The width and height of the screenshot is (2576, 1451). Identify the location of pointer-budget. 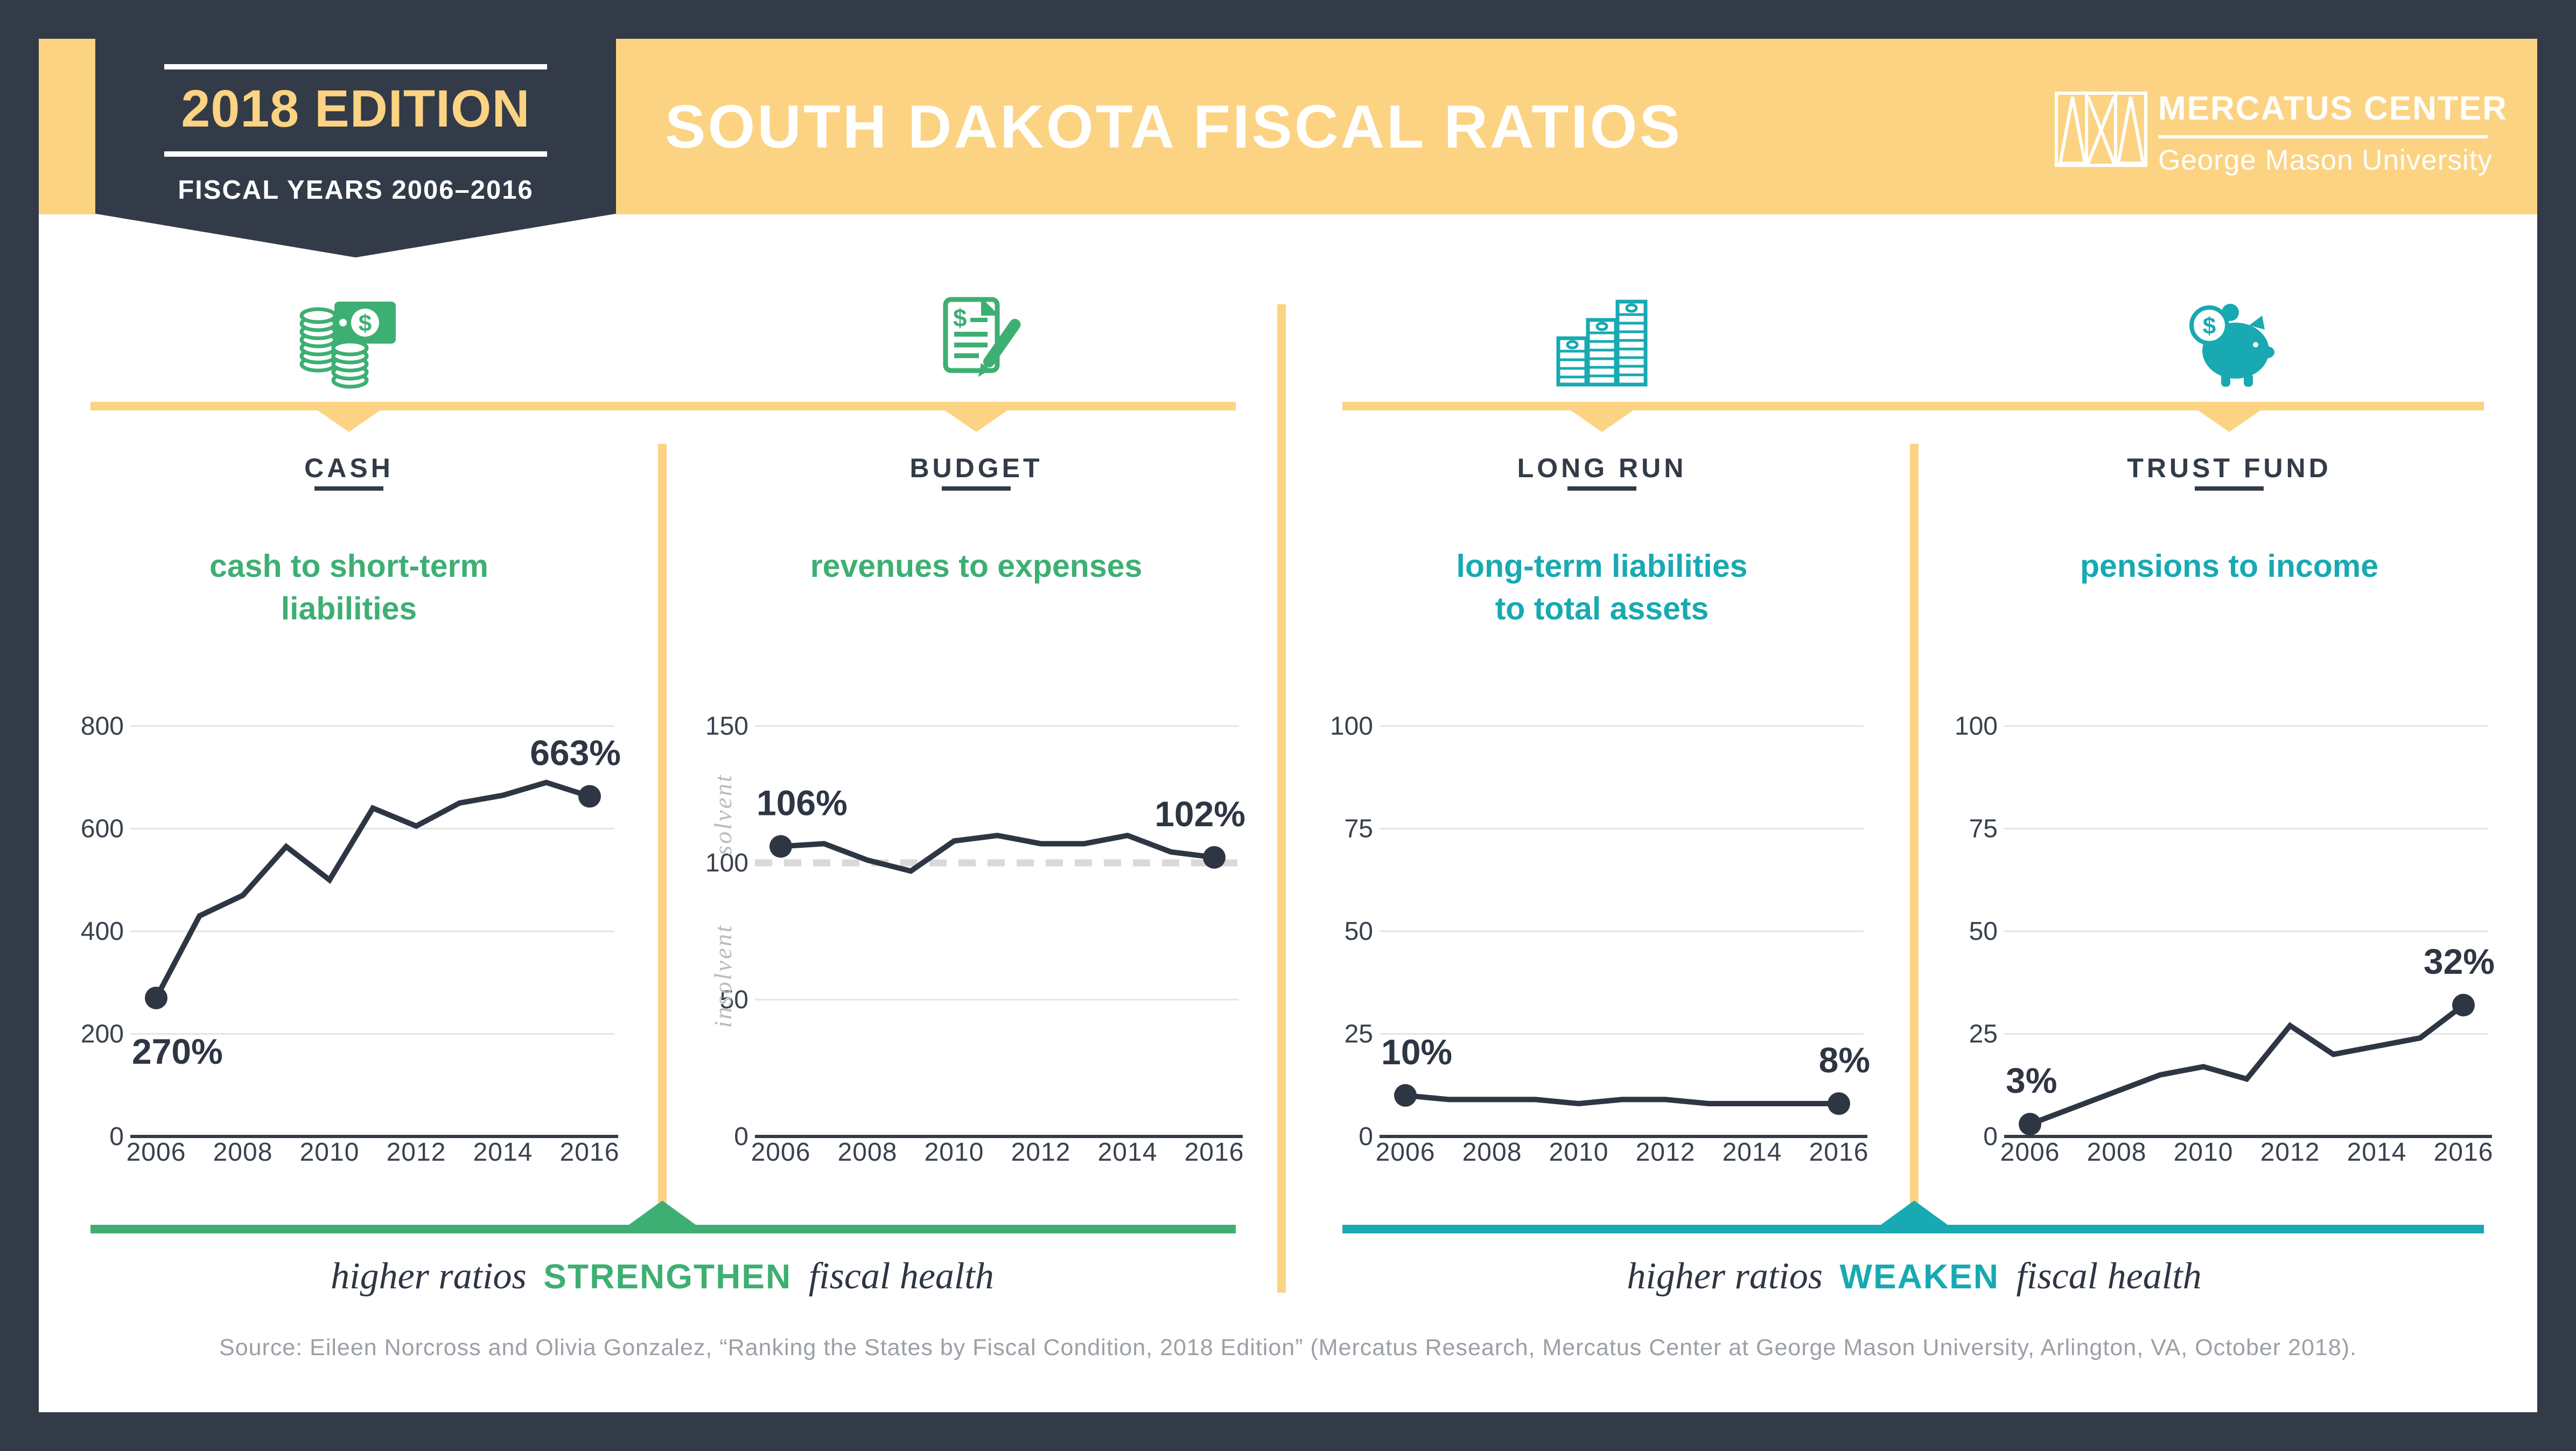
(976, 421).